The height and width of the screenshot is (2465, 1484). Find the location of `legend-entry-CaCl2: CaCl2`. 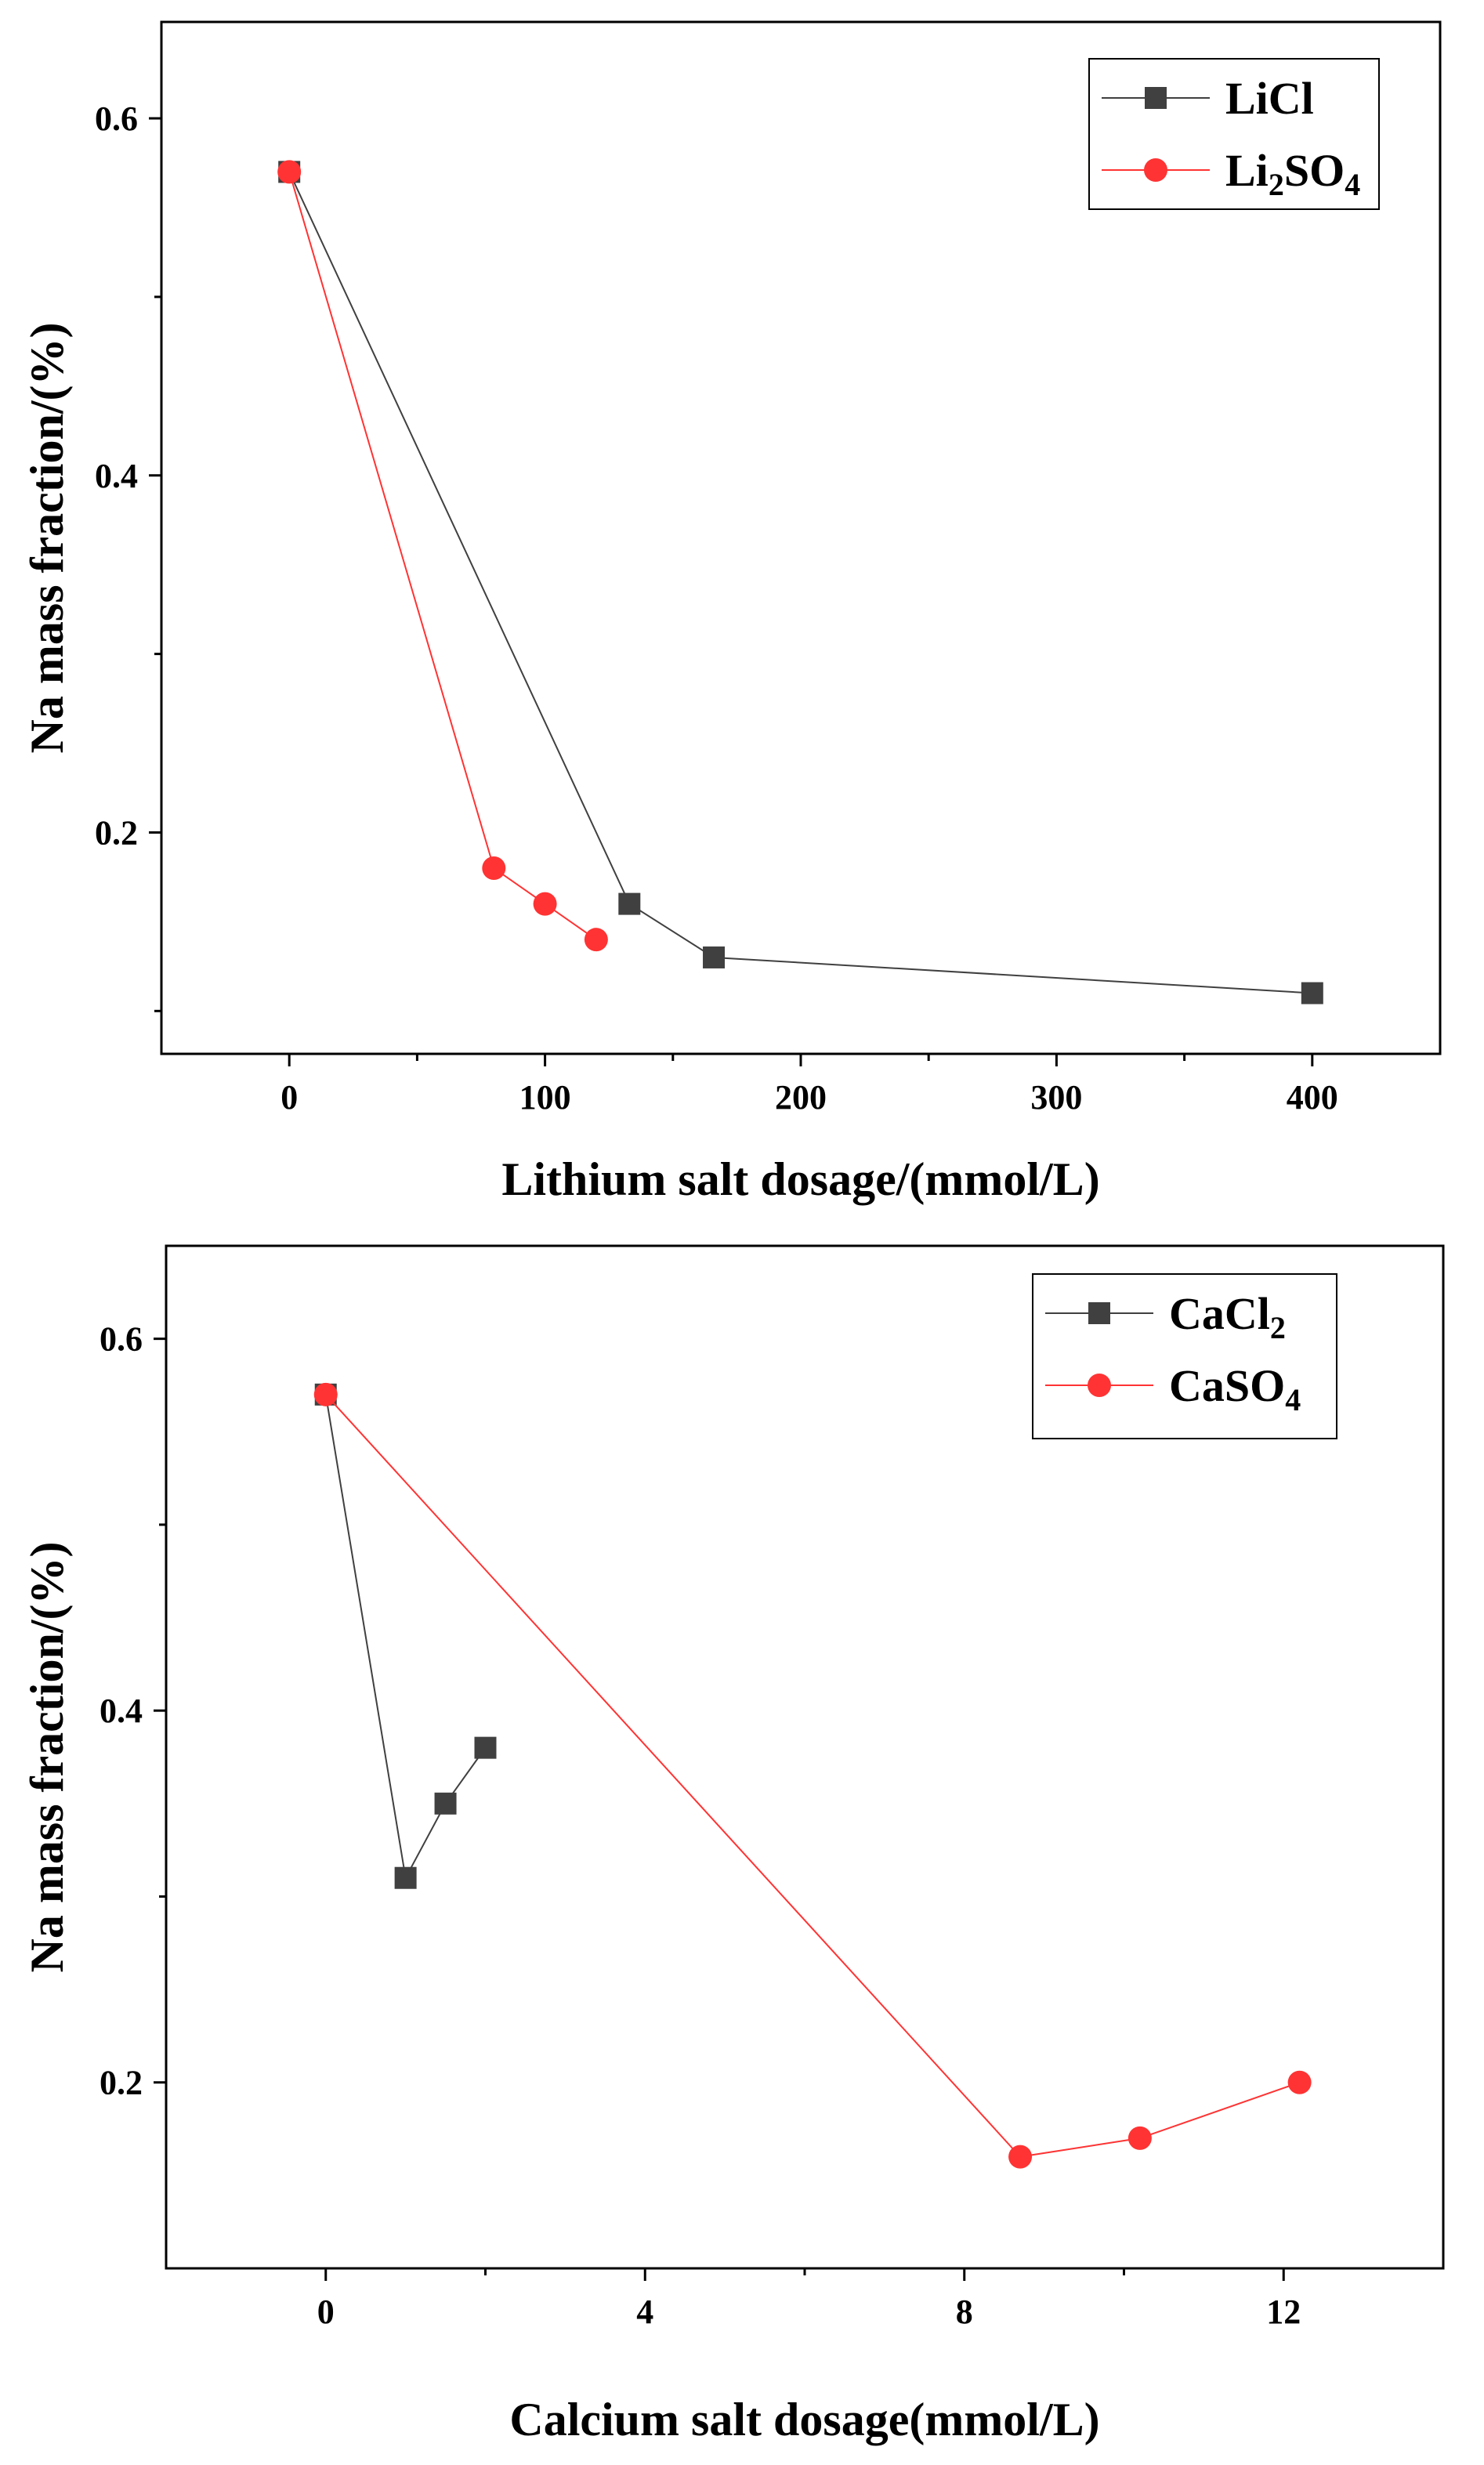

legend-entry-CaCl2: CaCl2 is located at coordinates (1165, 1316).